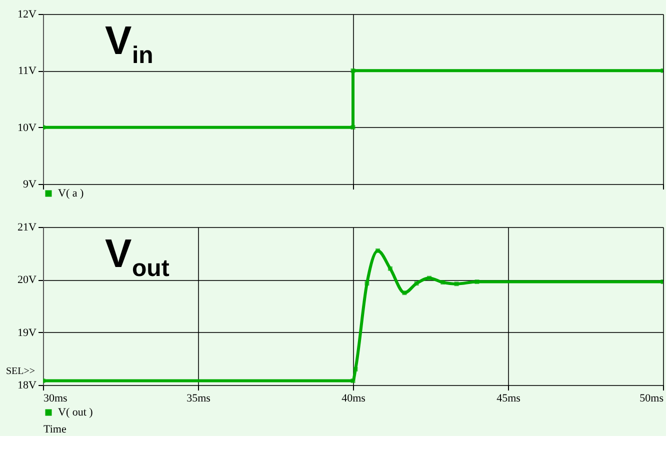  What do you see at coordinates (27, 71) in the screenshot?
I see `y-tick-label: 11V` at bounding box center [27, 71].